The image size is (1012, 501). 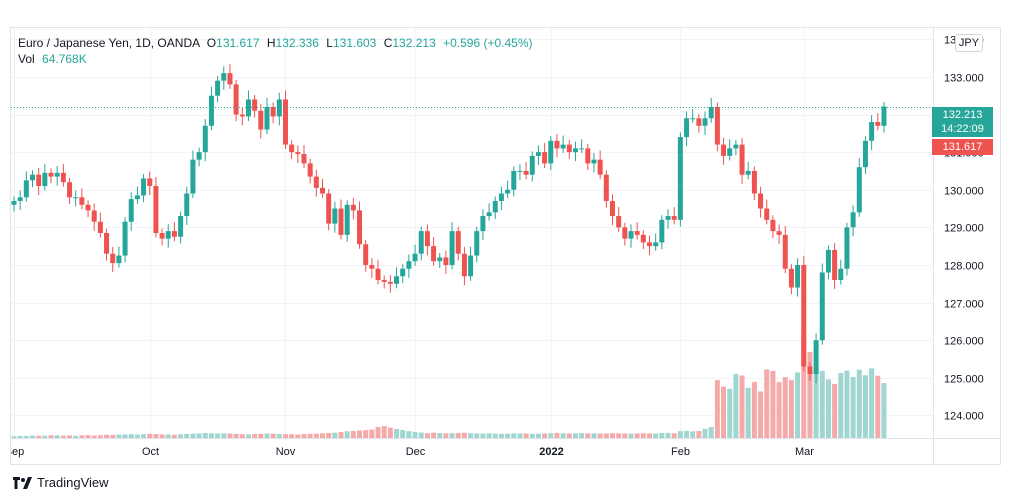 What do you see at coordinates (61, 482) in the screenshot?
I see `branding: TradingView` at bounding box center [61, 482].